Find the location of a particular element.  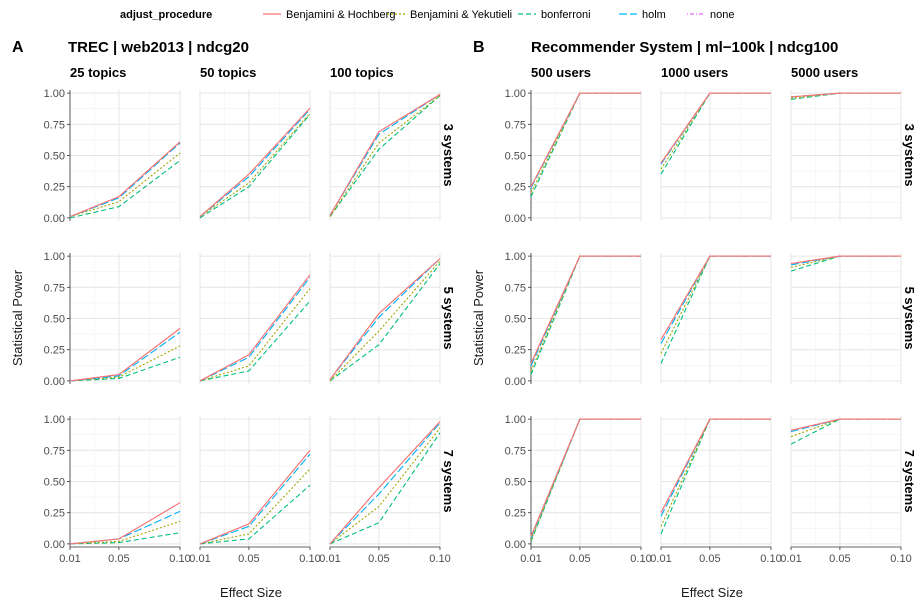

panel-a-letter: A is located at coordinates (18, 47).